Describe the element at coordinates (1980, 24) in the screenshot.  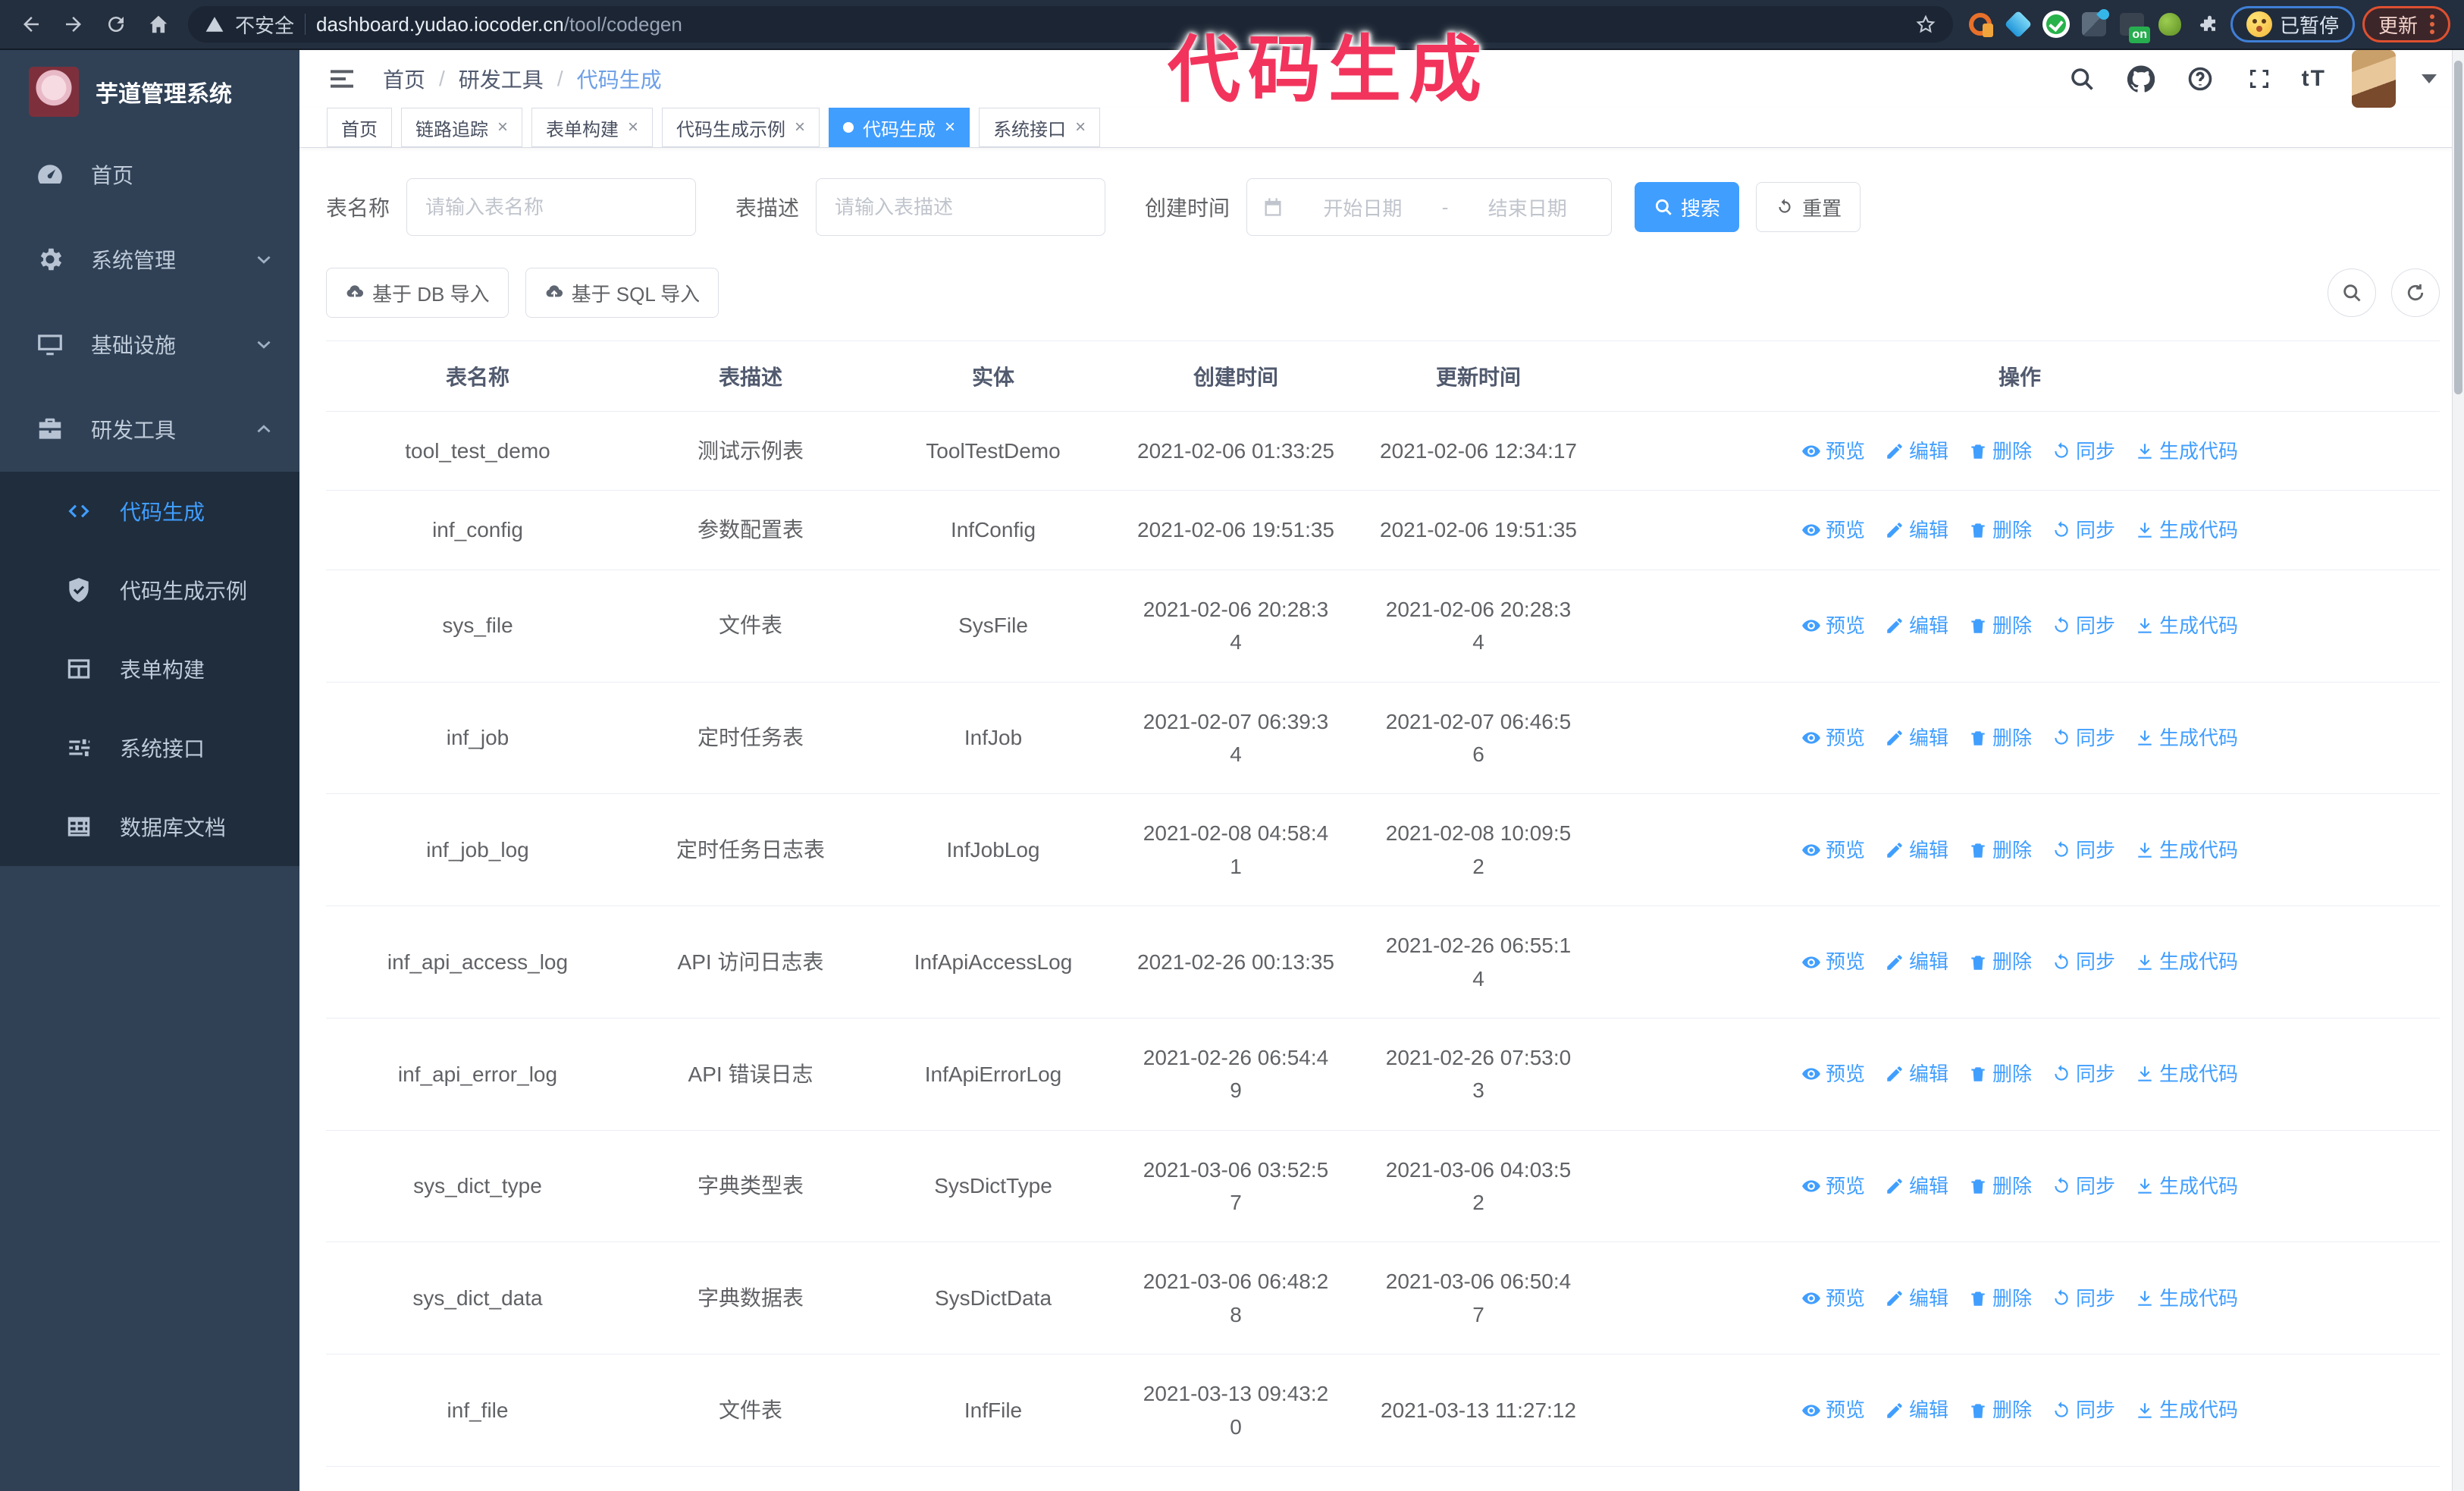
I see `orange-extension-icon` at that location.